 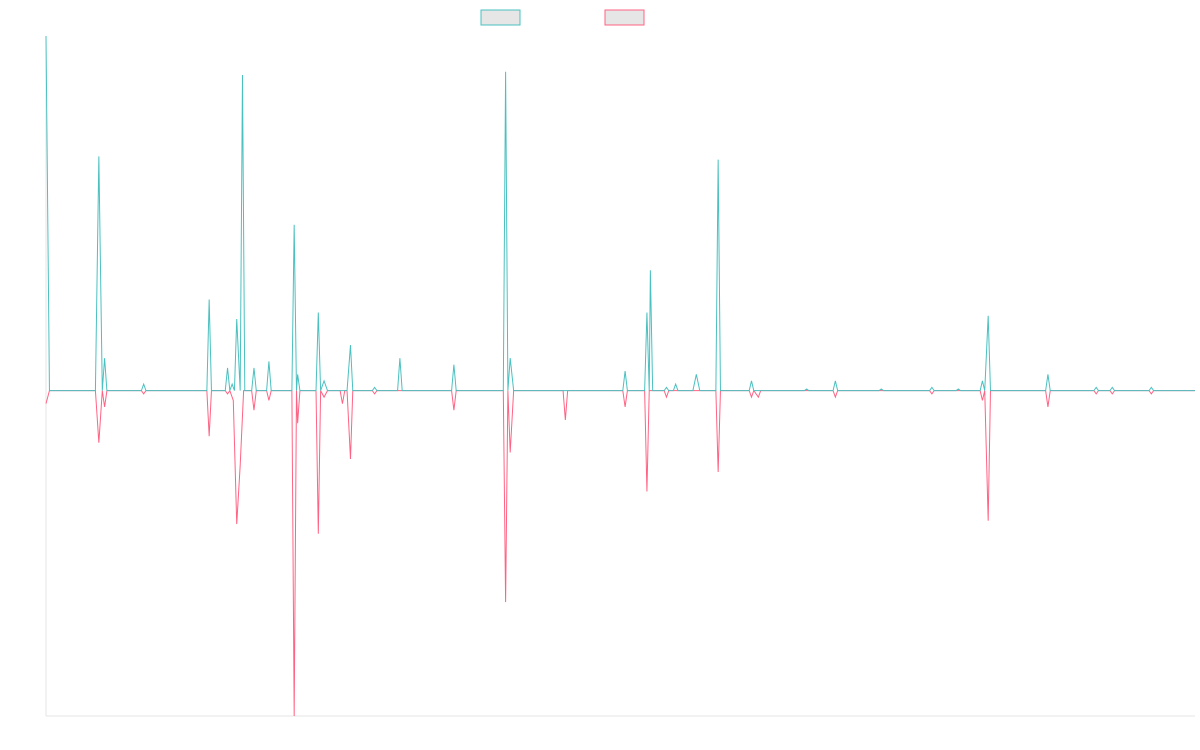 What do you see at coordinates (562, 17) in the screenshot?
I see `legend` at bounding box center [562, 17].